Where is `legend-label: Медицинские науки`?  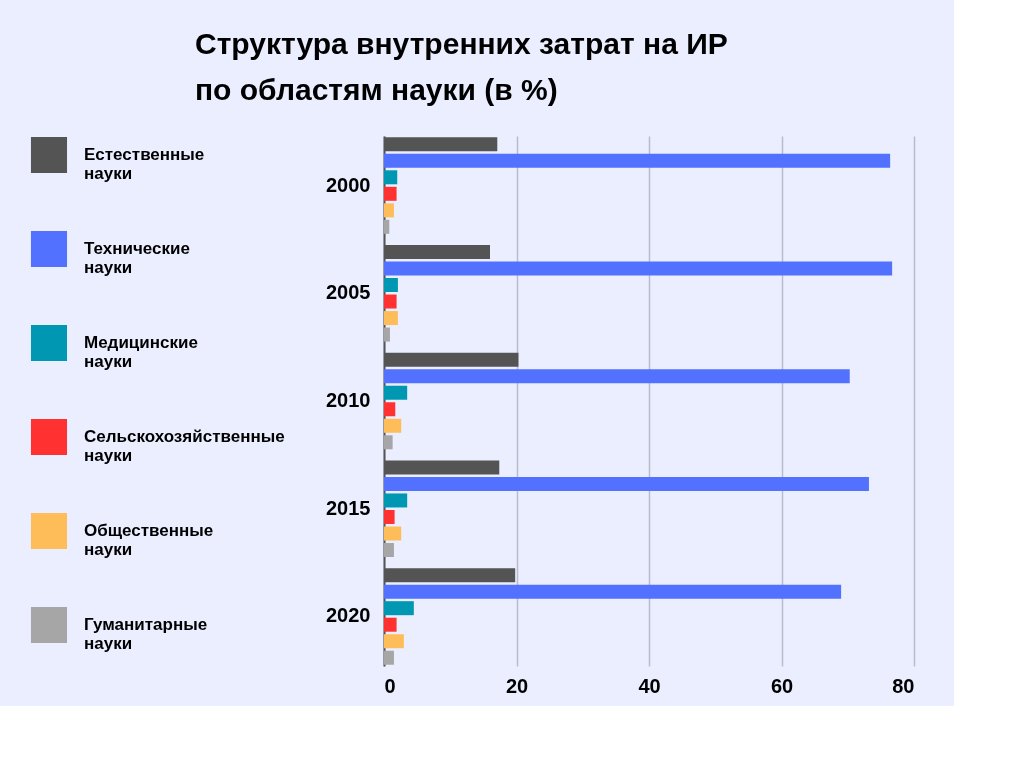 legend-label: Медицинские науки is located at coordinates (141, 352).